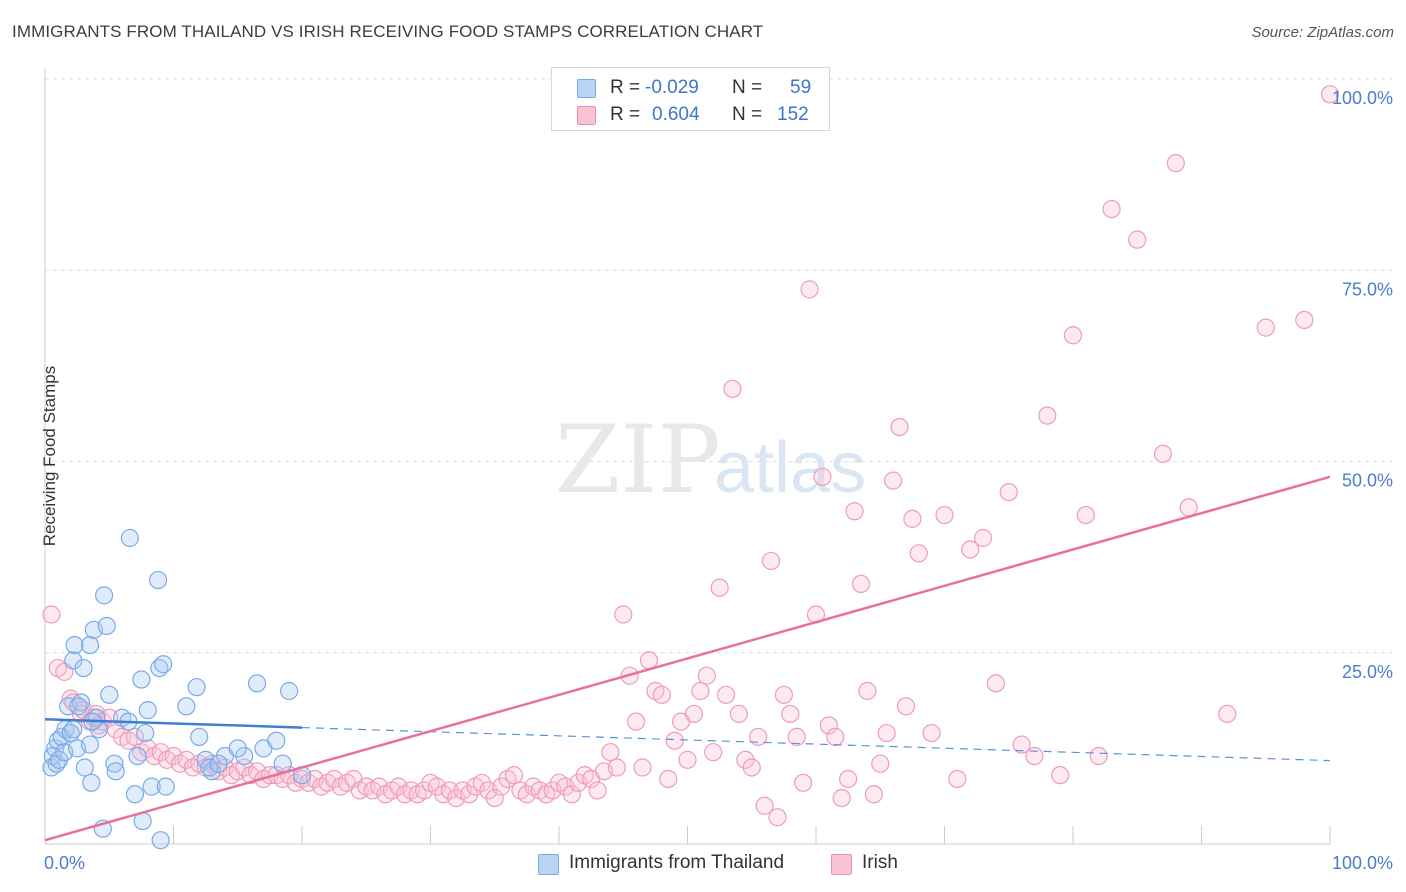 Image resolution: width=1406 pixels, height=892 pixels. What do you see at coordinates (677, 862) in the screenshot?
I see `bottom-legend-label-thailand: Immigrants from Thailand` at bounding box center [677, 862].